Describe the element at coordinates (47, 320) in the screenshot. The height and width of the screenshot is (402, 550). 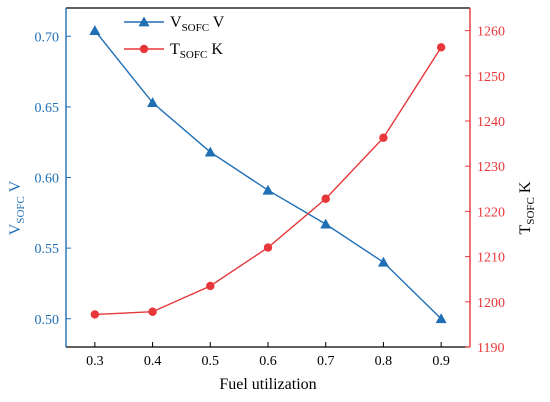
I see `y-left-tick-label: 0.50` at that location.